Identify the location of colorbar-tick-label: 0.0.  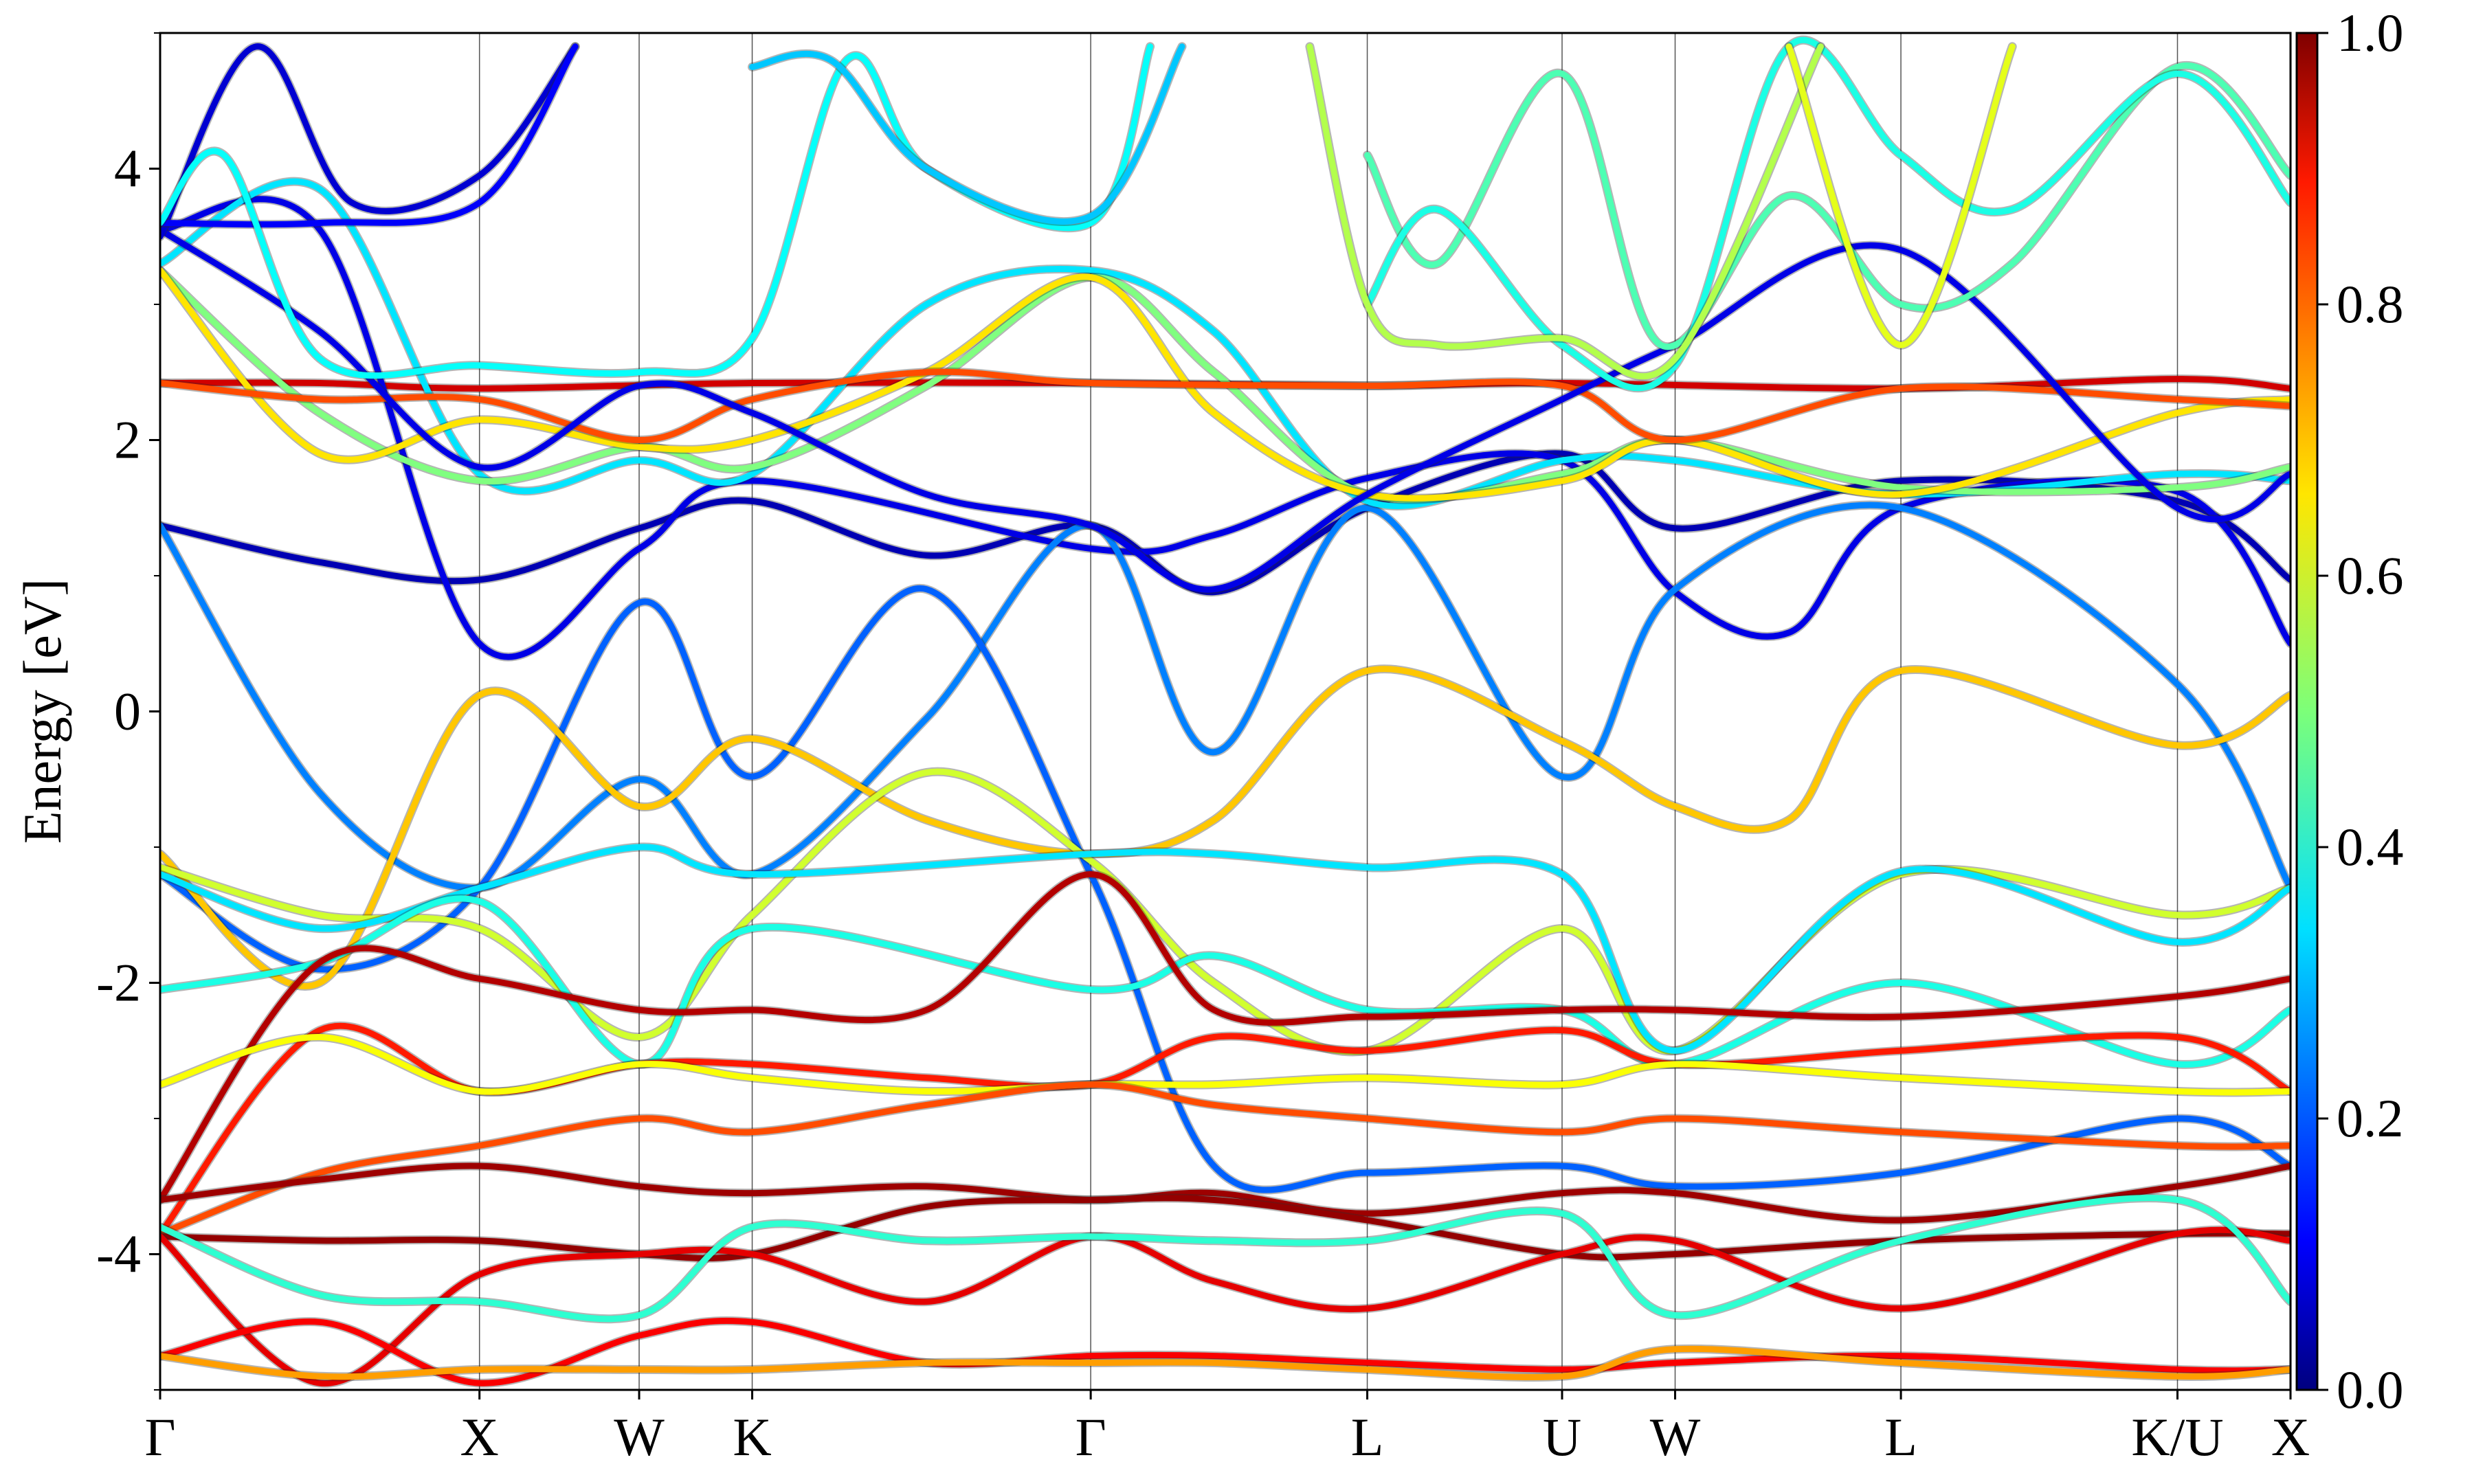
(2370, 1389).